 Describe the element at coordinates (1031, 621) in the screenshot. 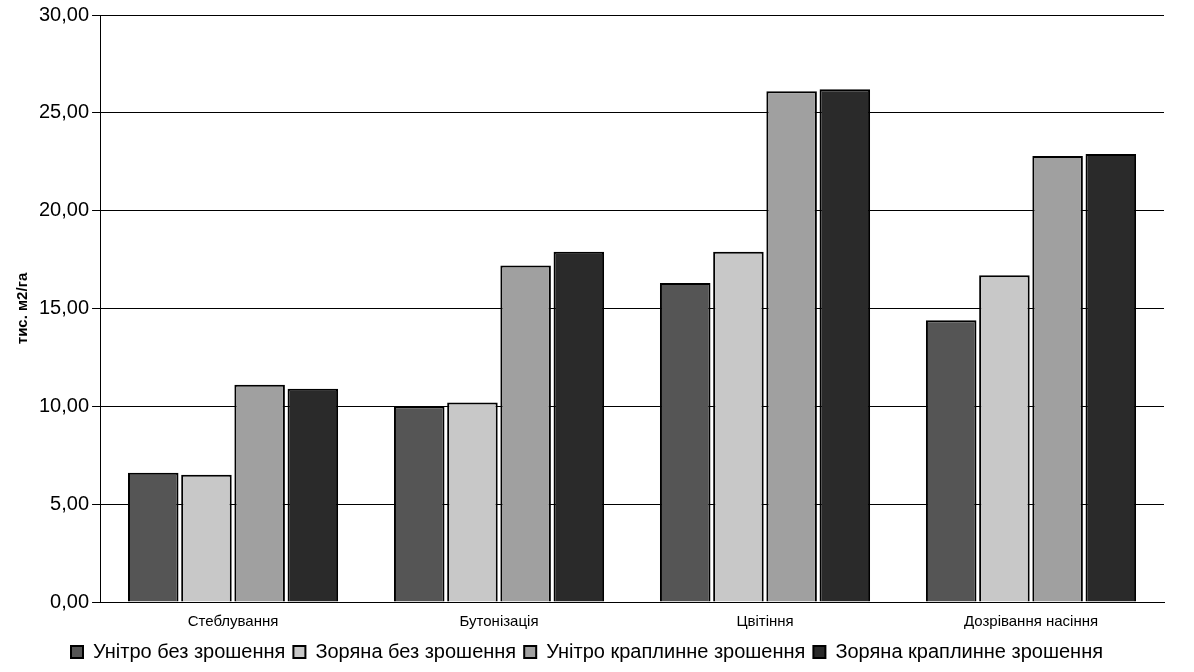

I see `x-tick-label: Дозрівання насіння` at that location.